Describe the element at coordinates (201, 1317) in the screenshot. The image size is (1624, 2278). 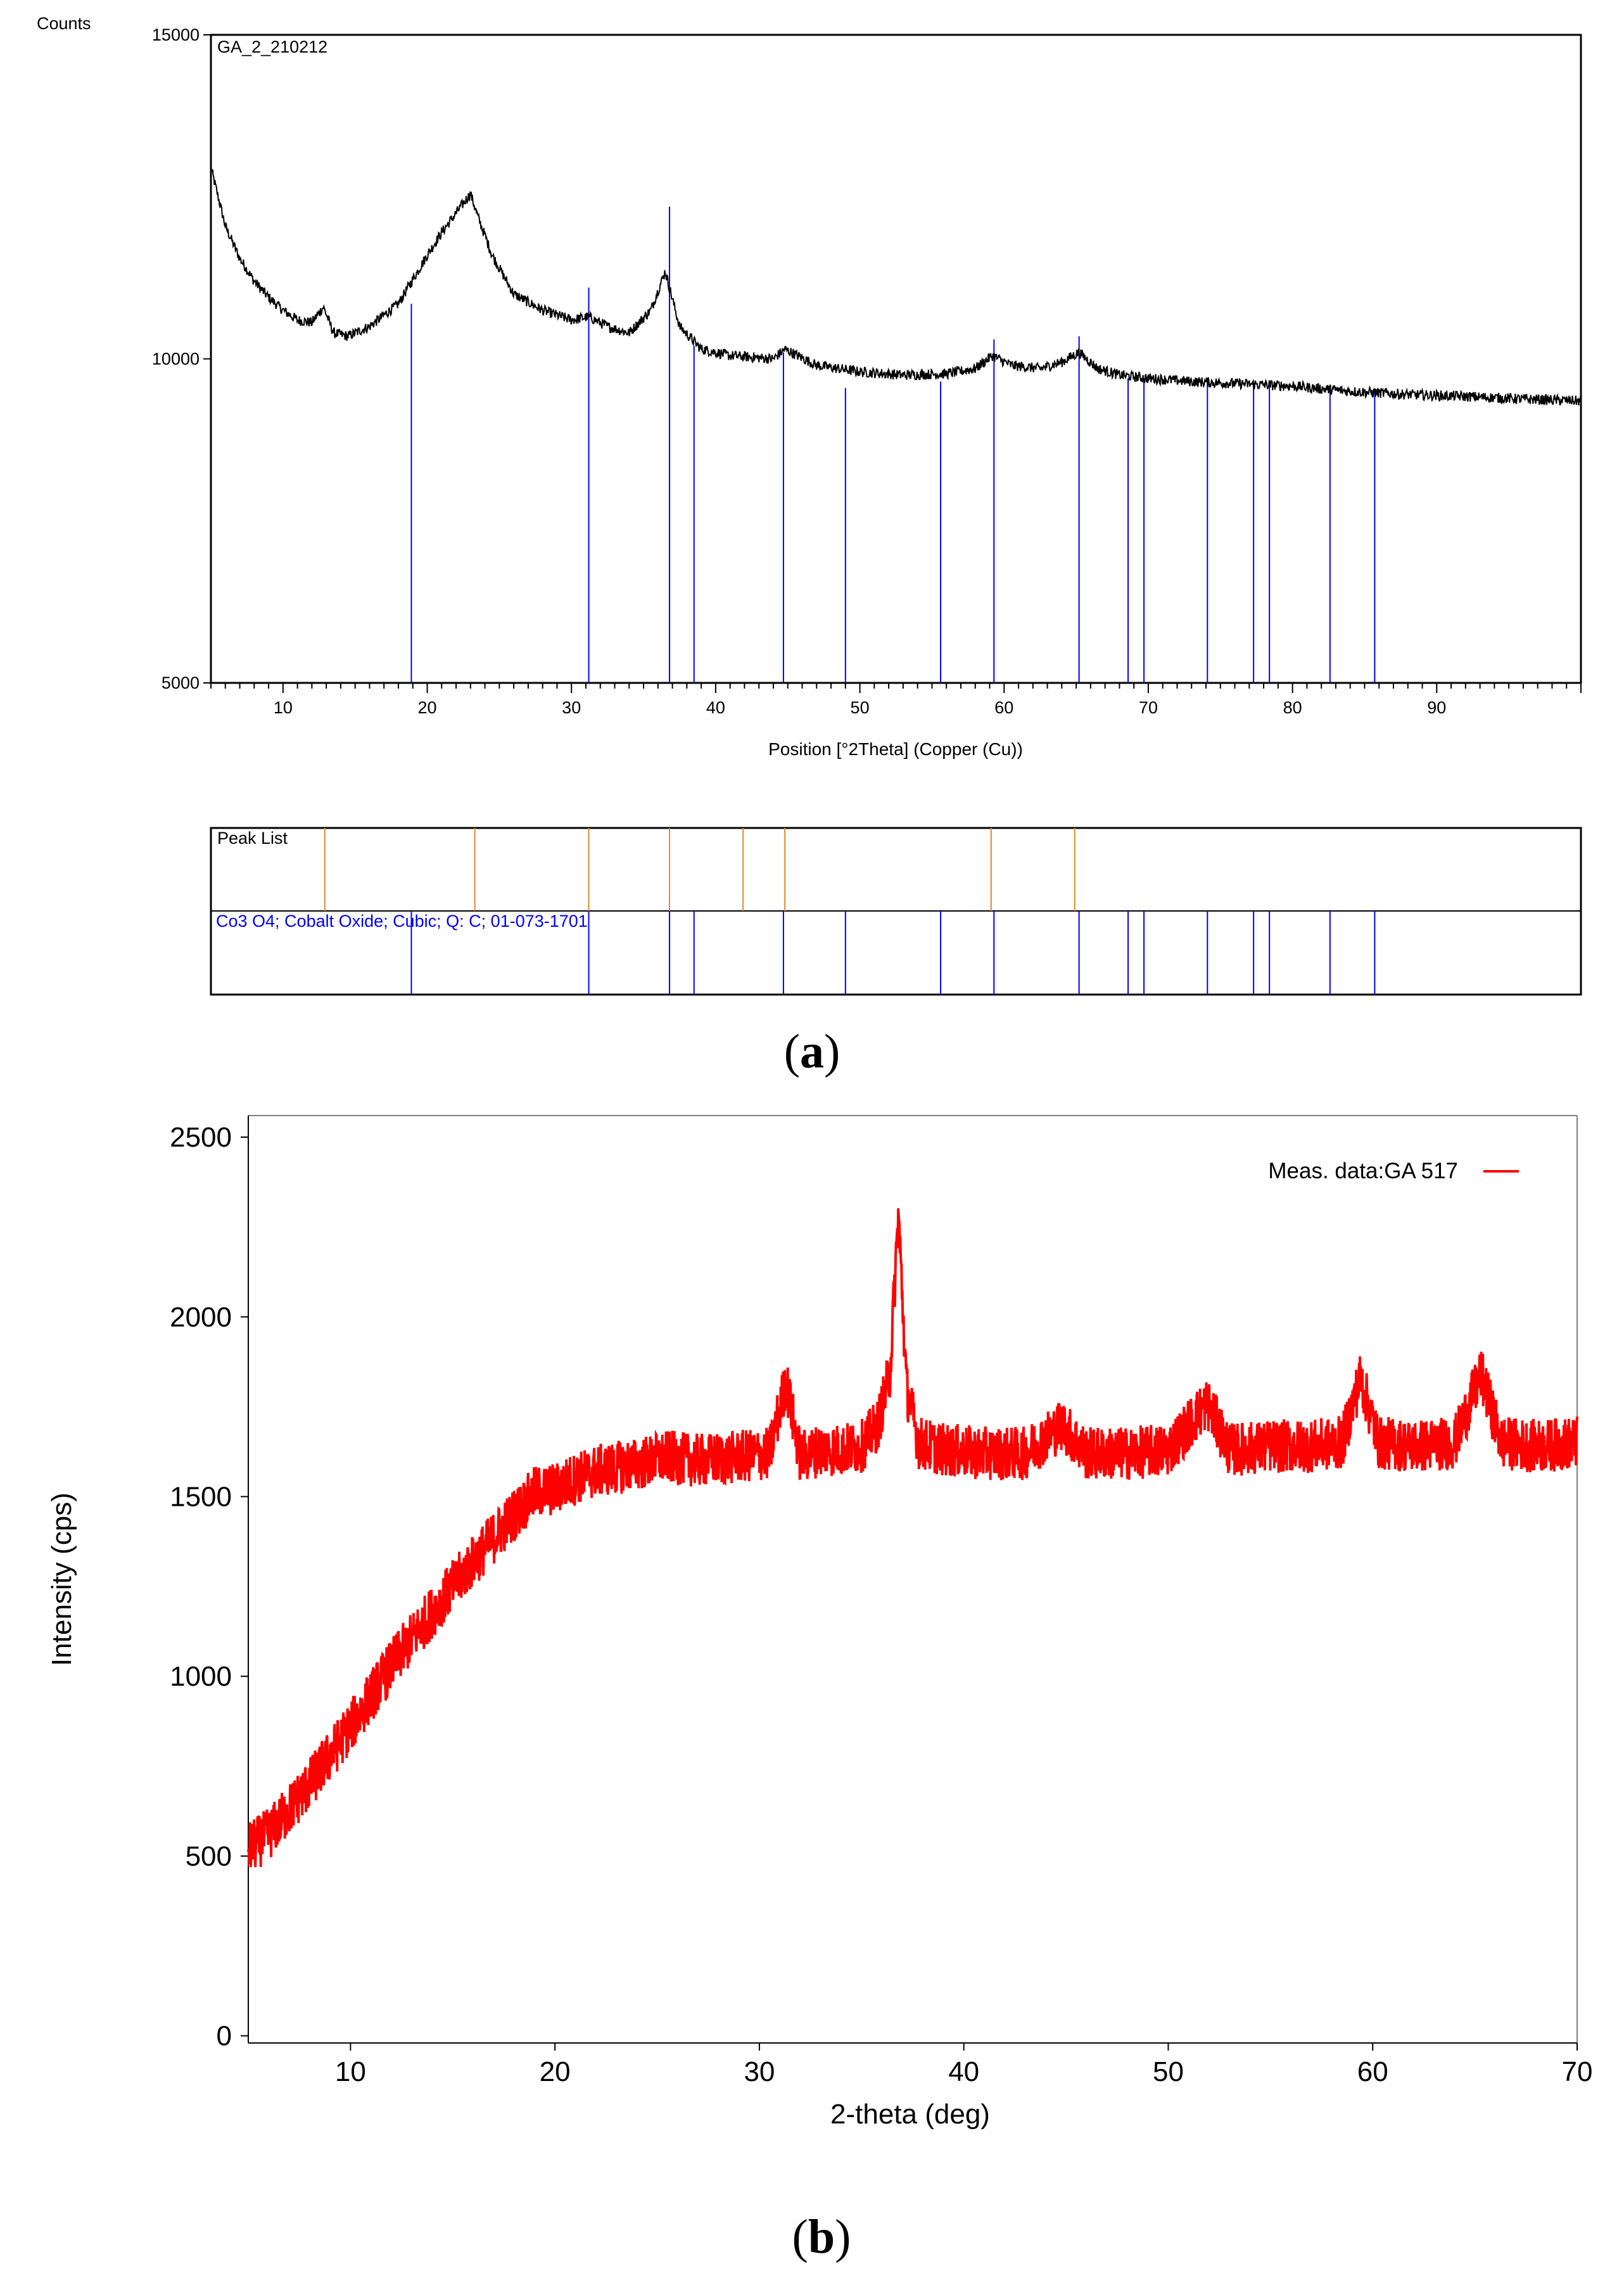
I see `panel-b-y-tick-label: 2000` at that location.